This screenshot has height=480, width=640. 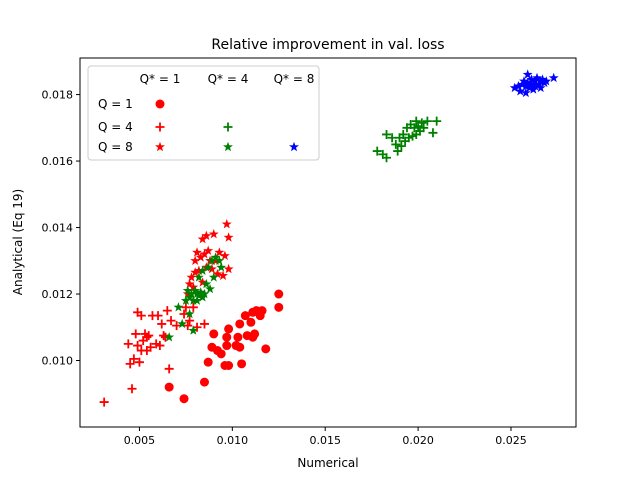 What do you see at coordinates (294, 79) in the screenshot?
I see `legend-column-header: Q* = 8` at bounding box center [294, 79].